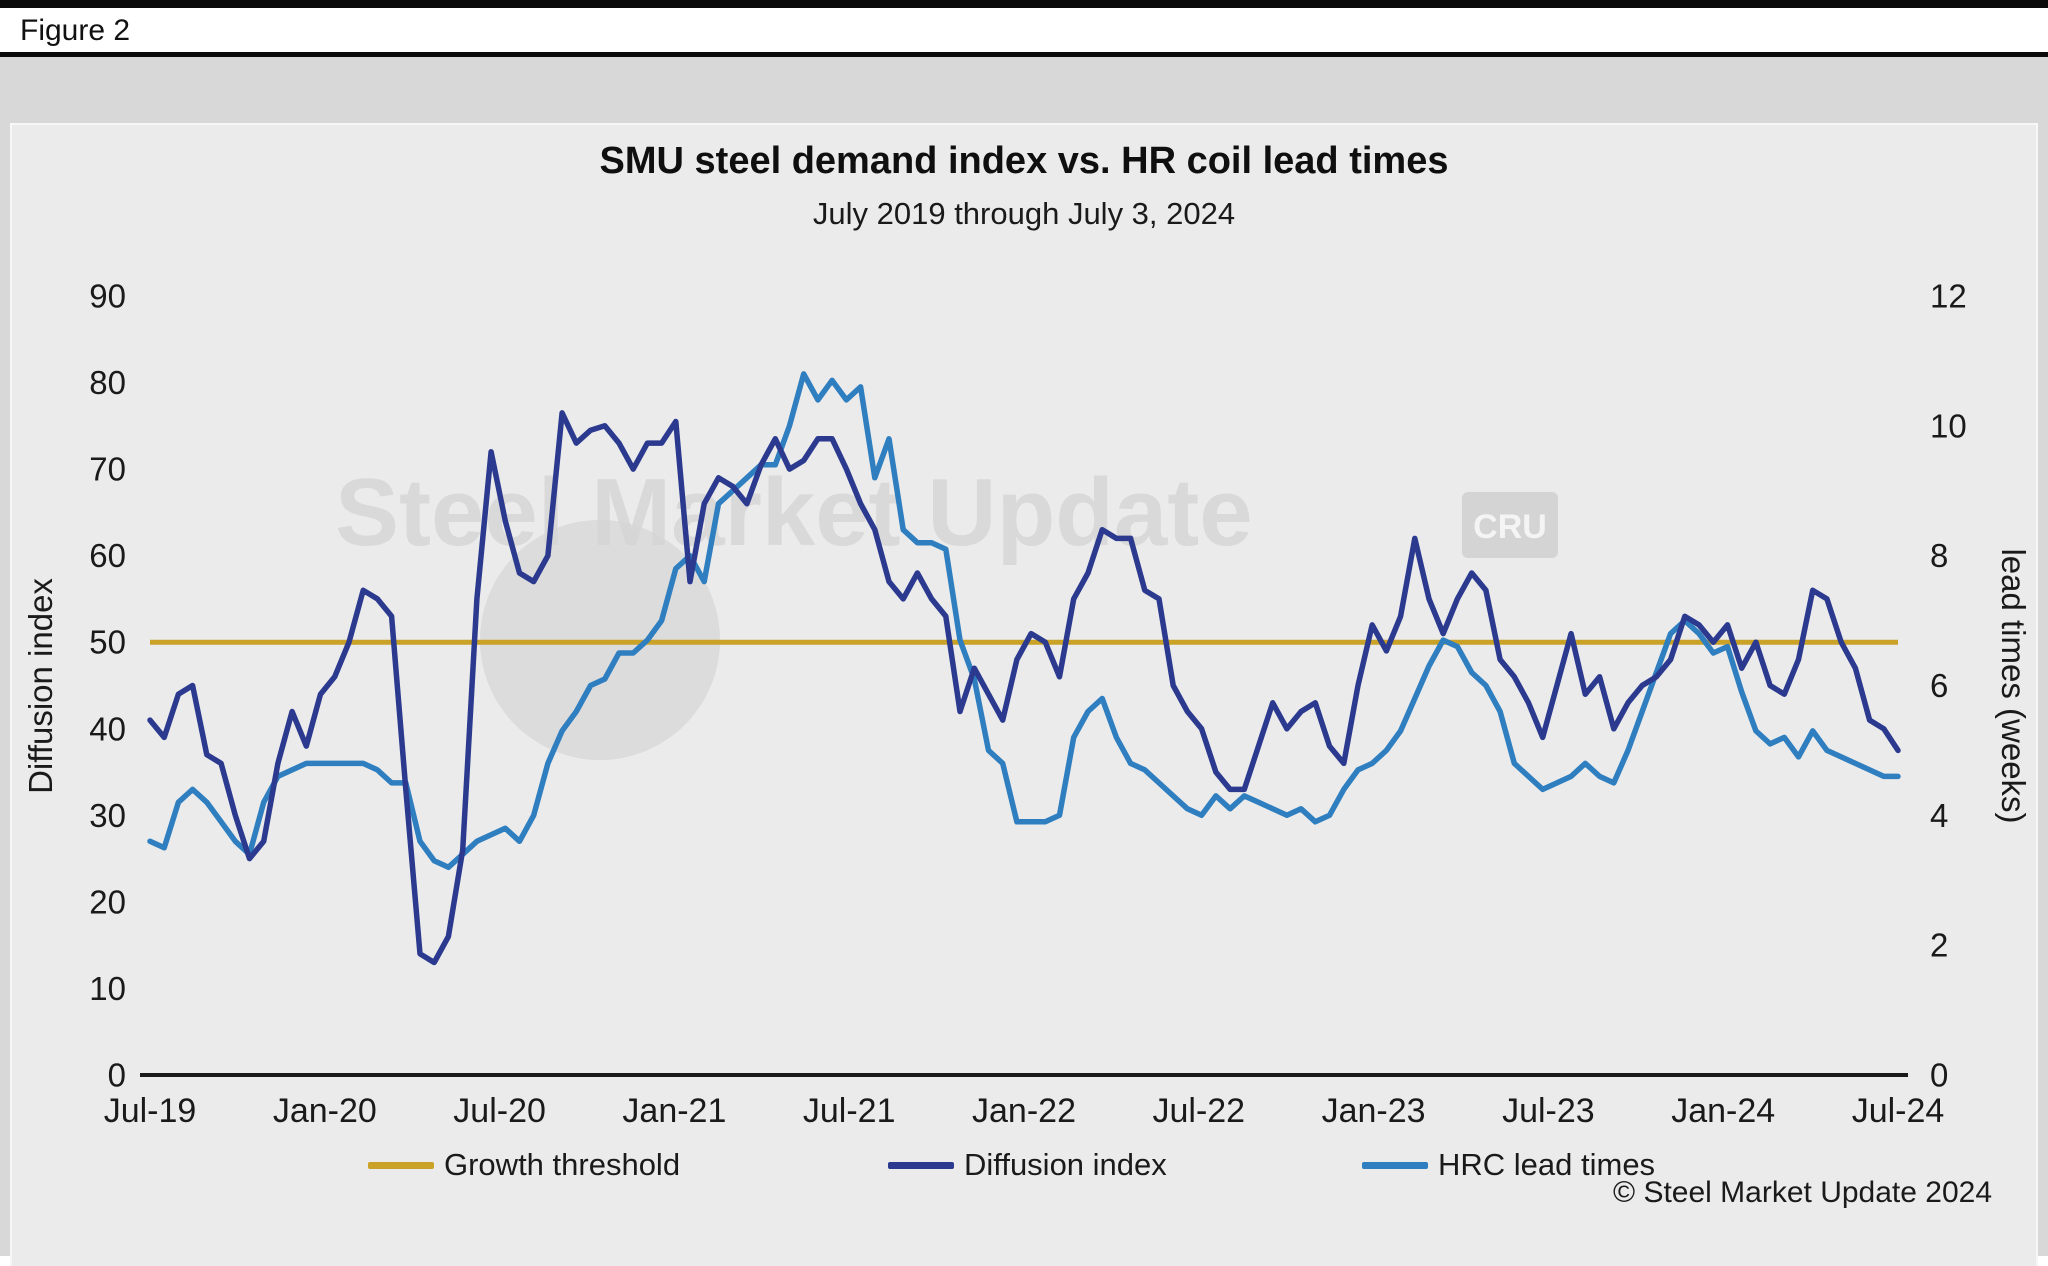  Describe the element at coordinates (921, 1165) in the screenshot. I see `diffusion-index-swatch` at that location.